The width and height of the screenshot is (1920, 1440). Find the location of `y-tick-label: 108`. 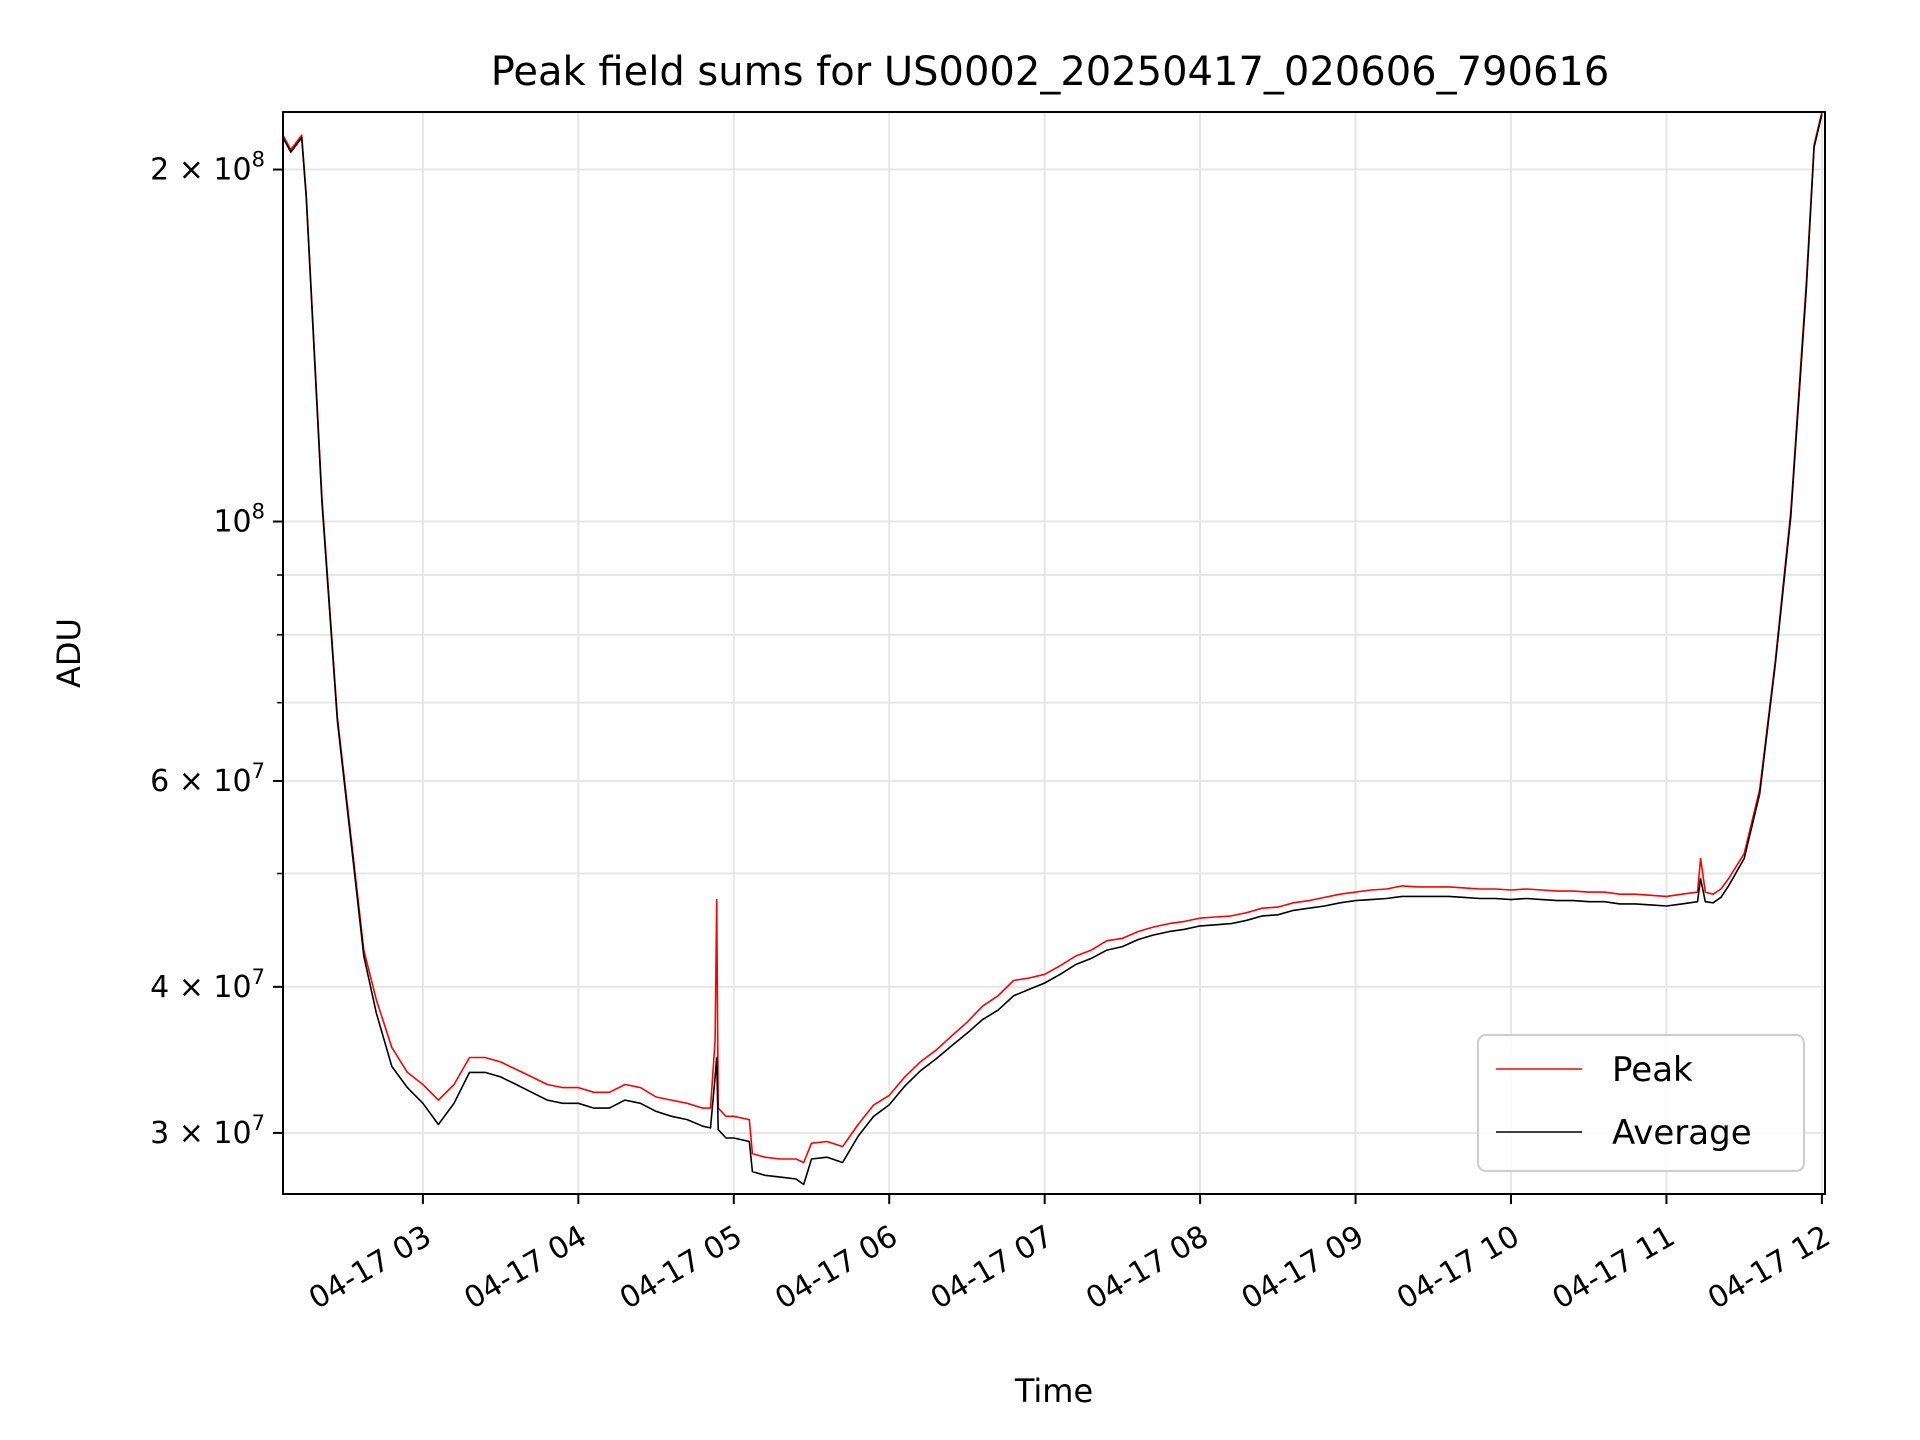

y-tick-label: 108 is located at coordinates (239, 520).